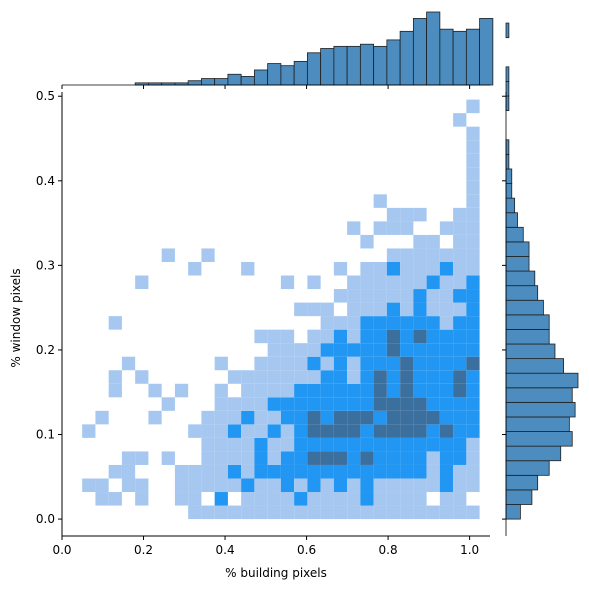 The height and width of the screenshot is (590, 589). I want to click on y-tick-label: 0.4, so click(45, 181).